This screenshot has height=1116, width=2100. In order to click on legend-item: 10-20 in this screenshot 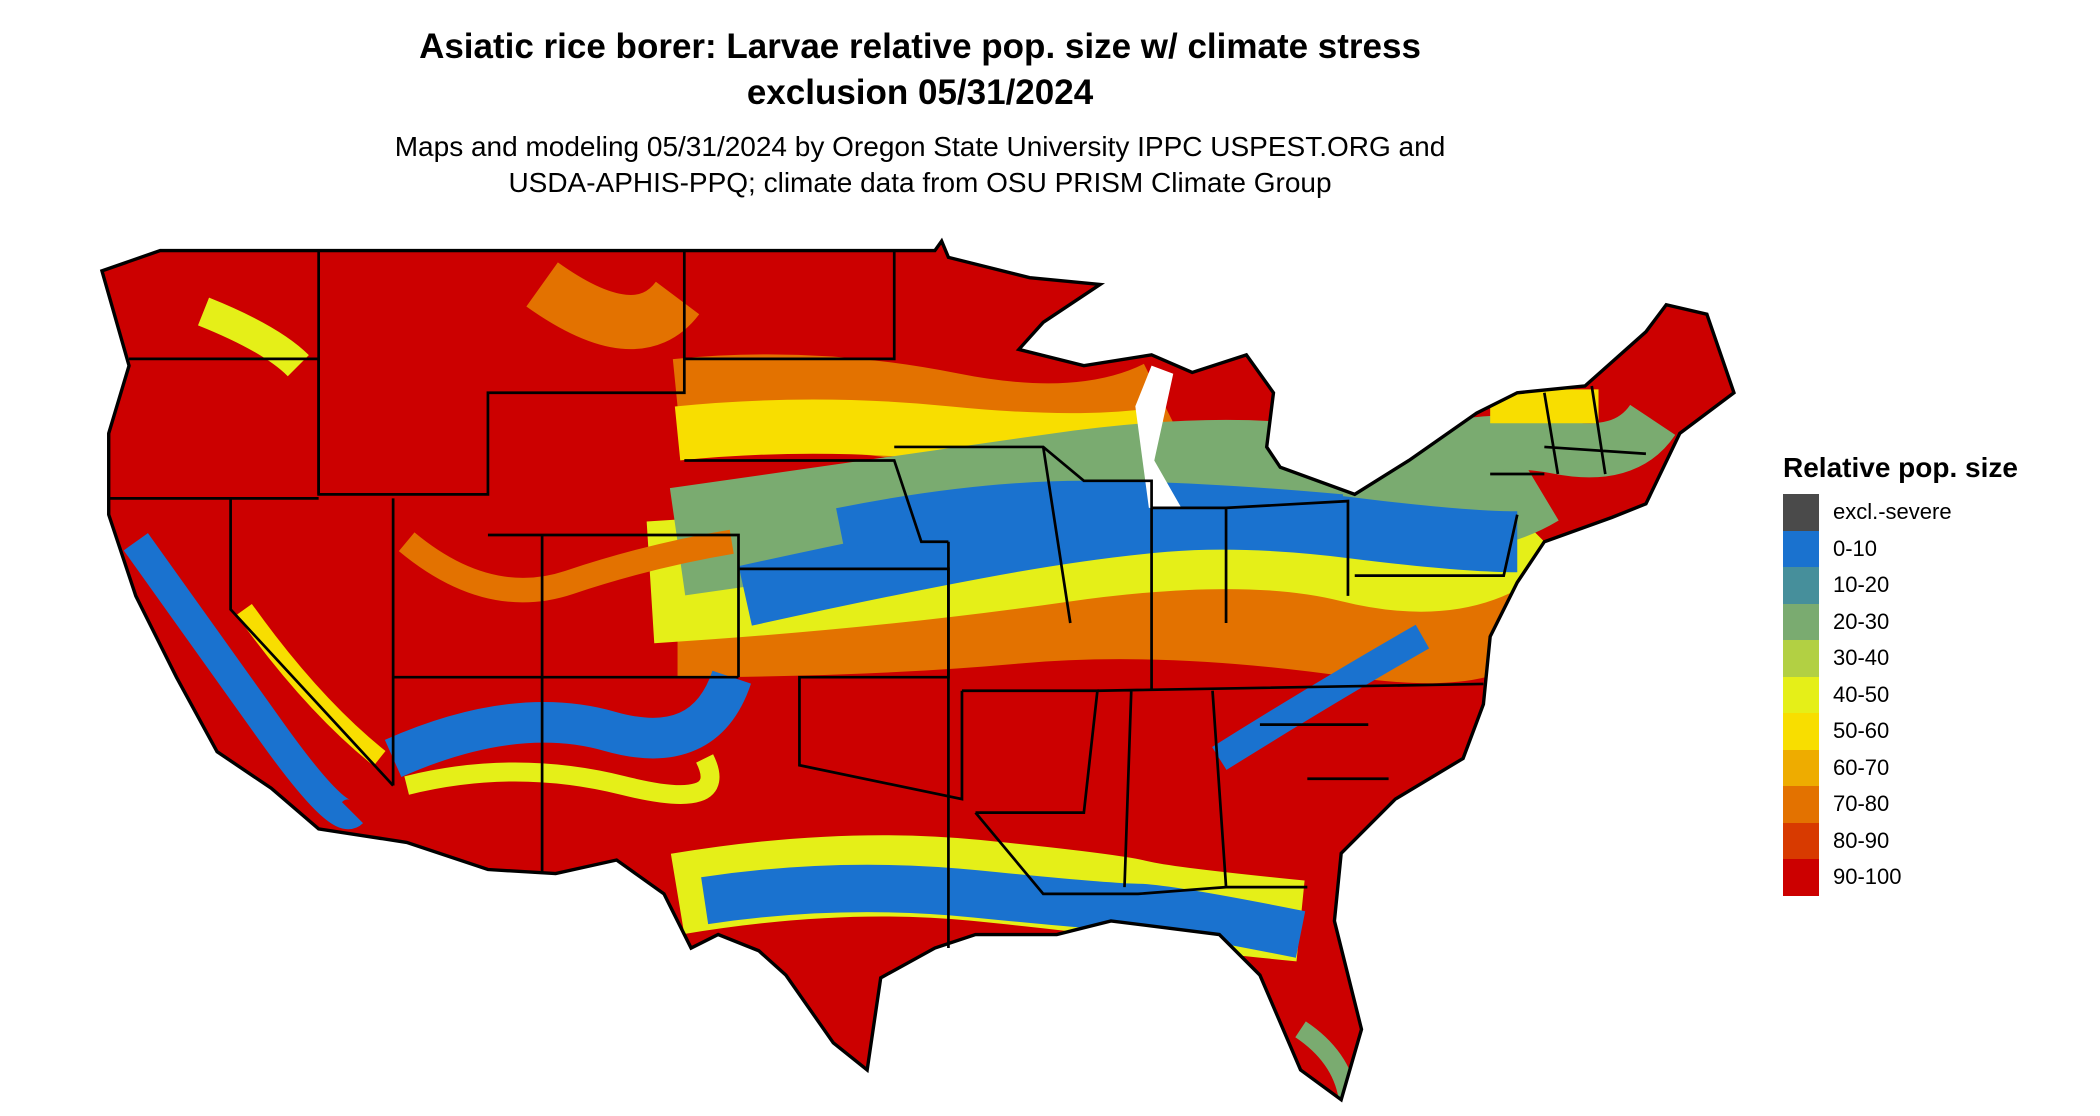, I will do `click(1900, 585)`.